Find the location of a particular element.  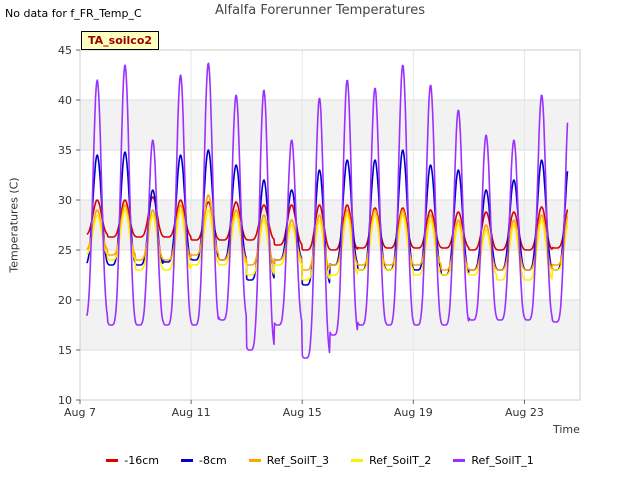

x-tick-label: Aug 23 is located at coordinates (524, 412).